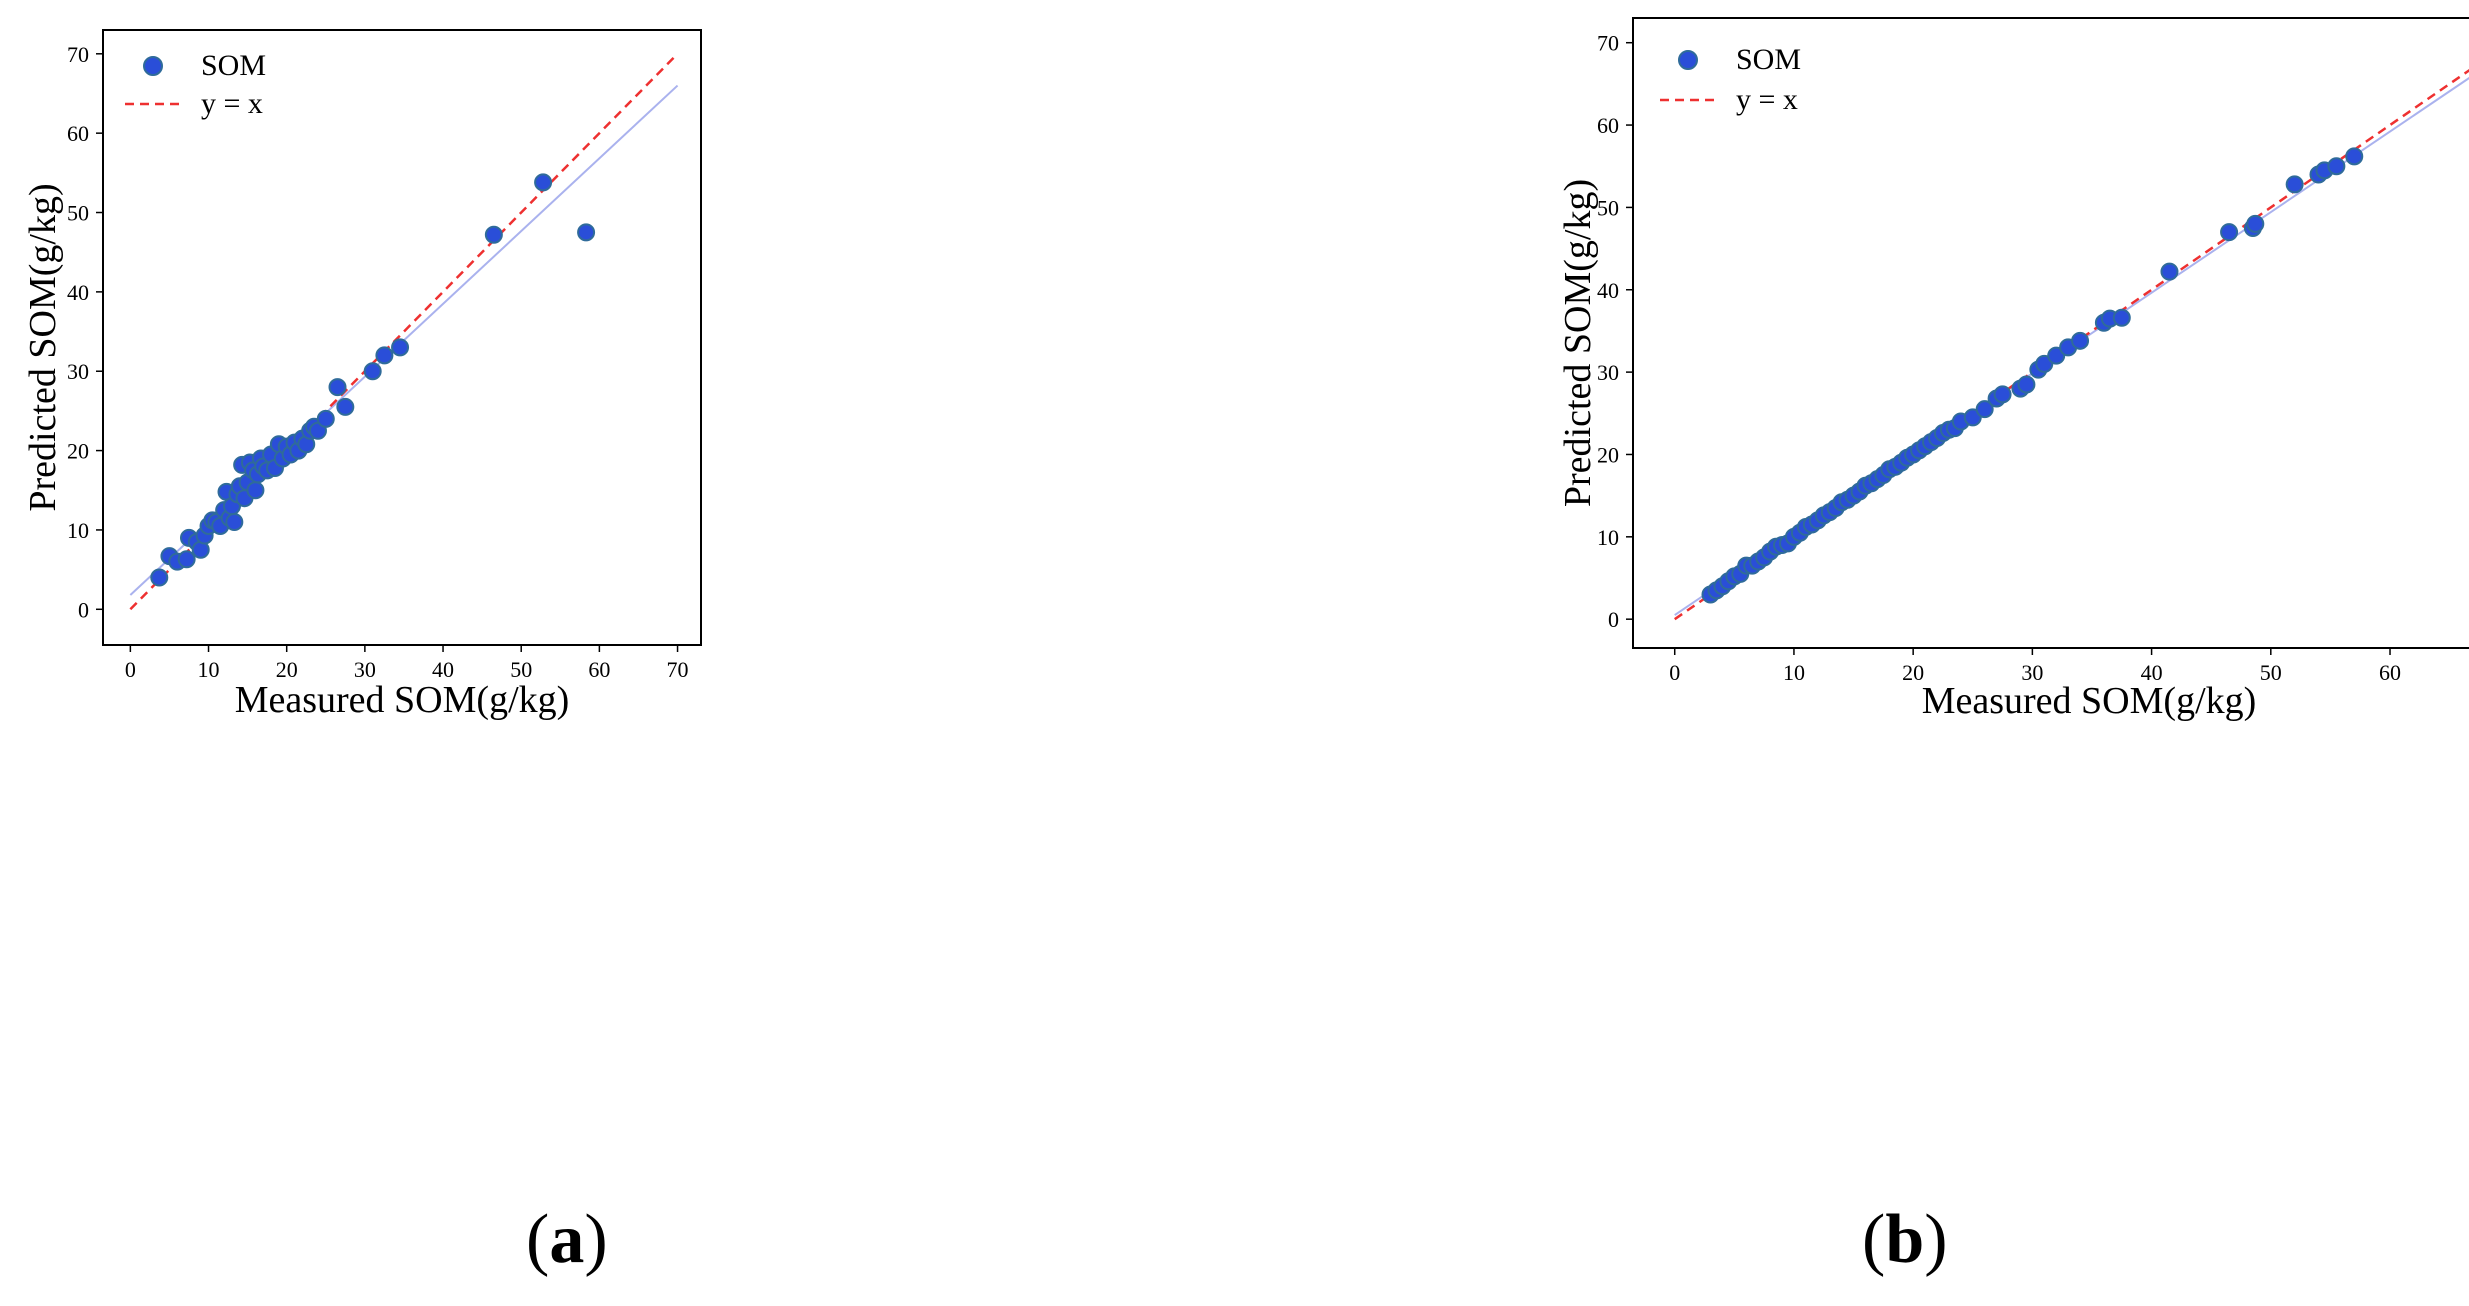 The width and height of the screenshot is (2469, 1306). I want to click on plot-frame-a, so click(402, 337).